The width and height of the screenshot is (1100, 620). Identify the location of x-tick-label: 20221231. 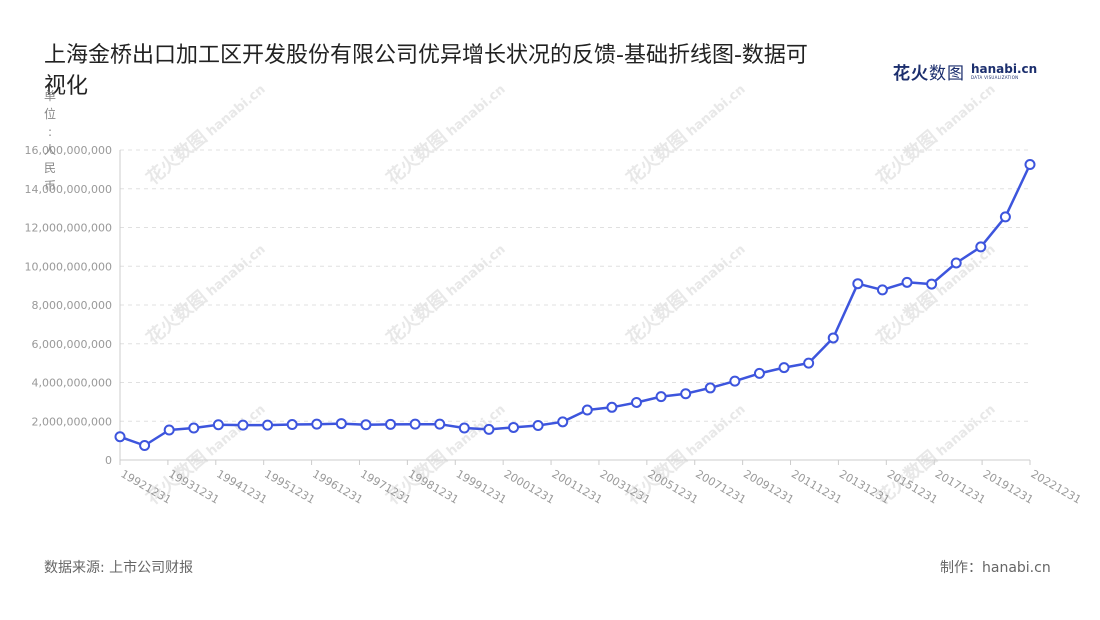
(1056, 486).